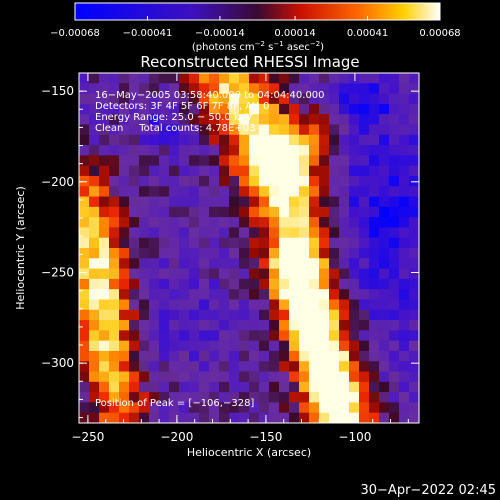 This screenshot has width=500, height=500. I want to click on y-tick-label: −200, so click(57, 182).